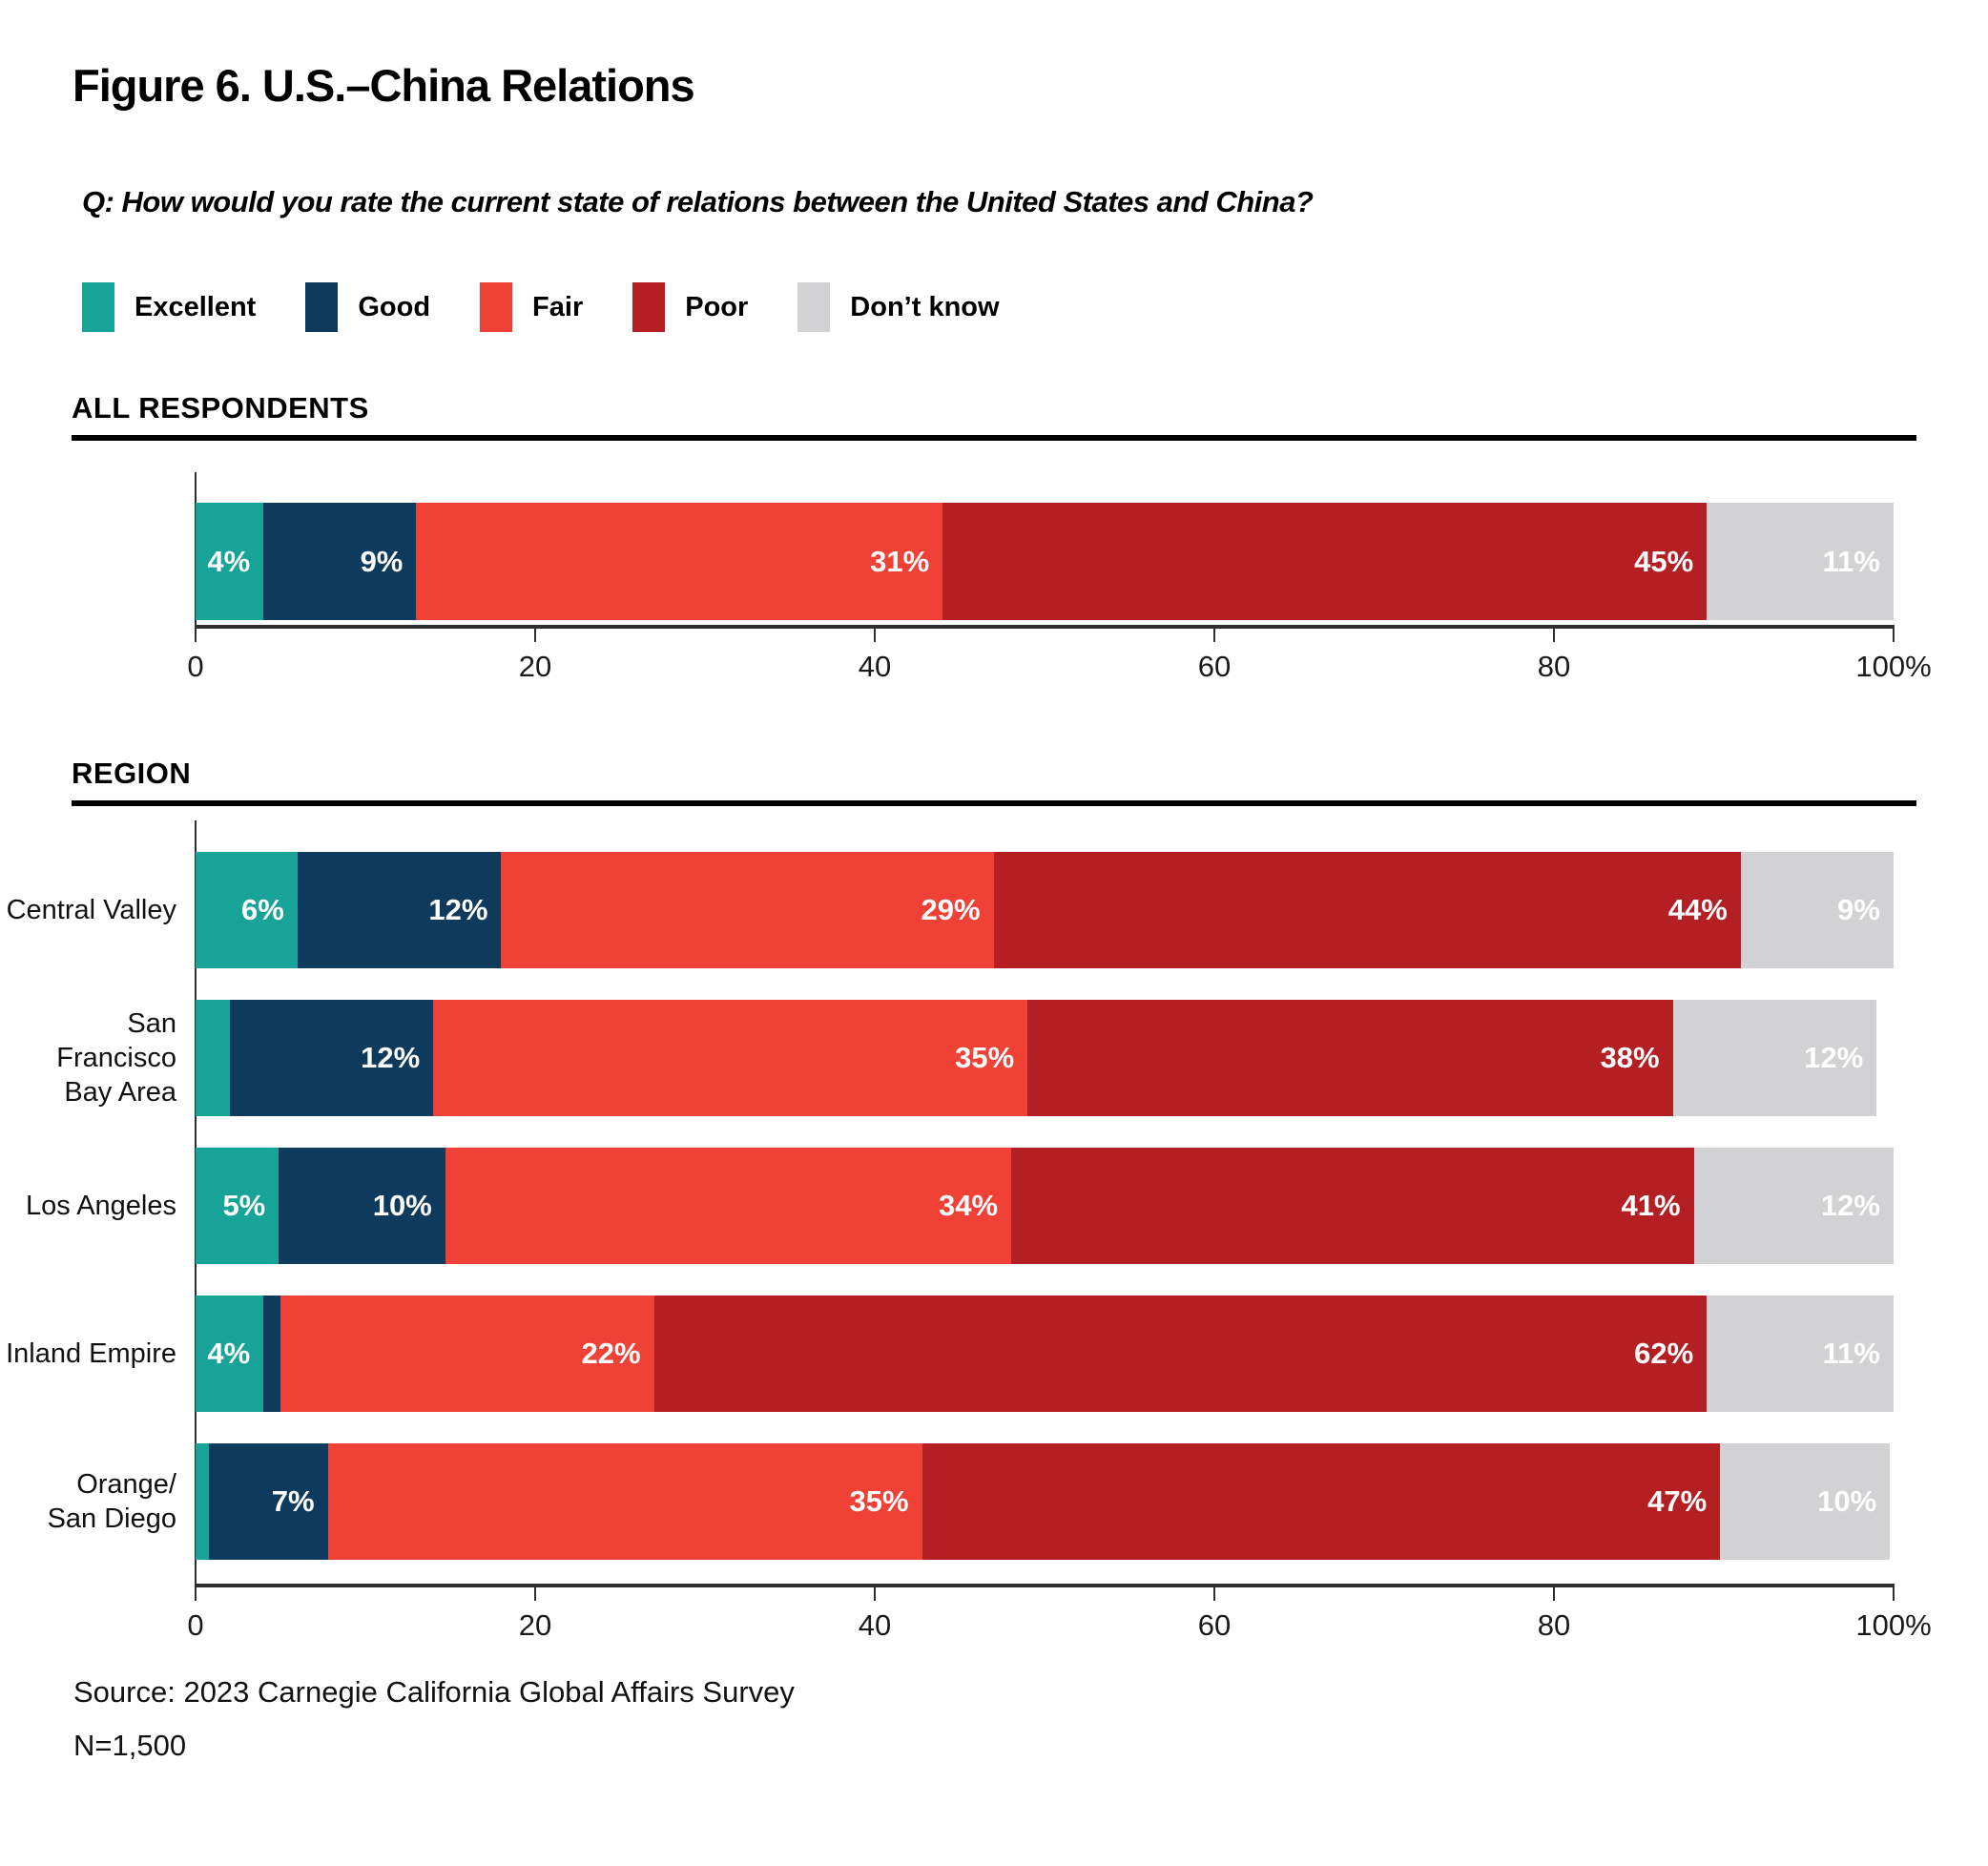 The width and height of the screenshot is (1988, 1866). Describe the element at coordinates (1322, 1501) in the screenshot. I see `bar-segment-poor: 47%` at that location.